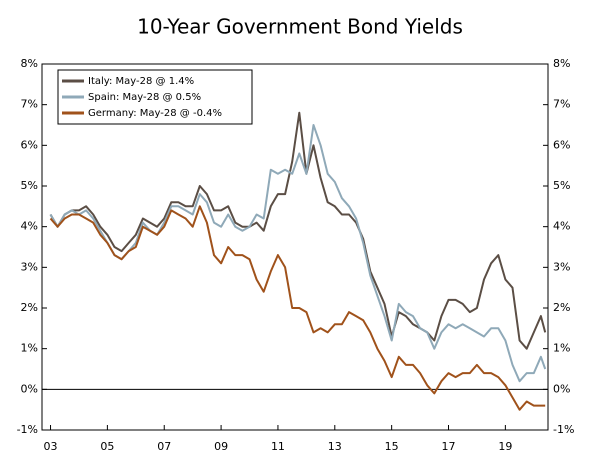 The height and width of the screenshot is (464, 600). What do you see at coordinates (561, 63) in the screenshot?
I see `y2-tick-label: 8%` at bounding box center [561, 63].